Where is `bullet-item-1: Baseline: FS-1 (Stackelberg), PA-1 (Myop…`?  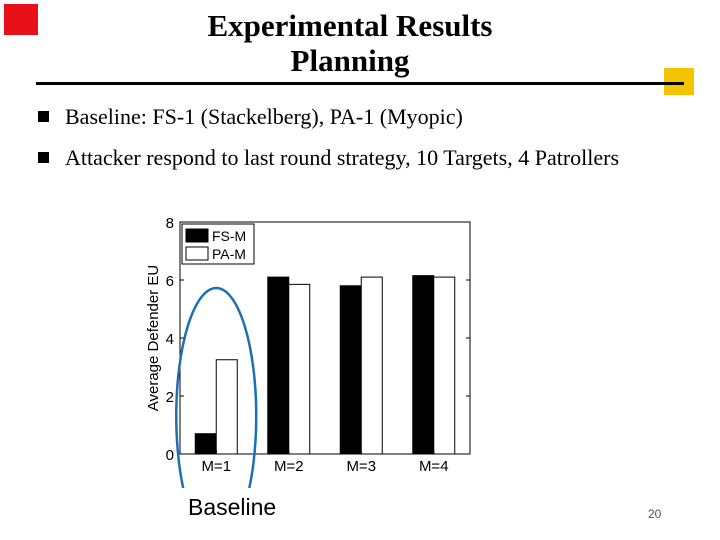
bullet-item-1: Baseline: FS-1 (Stackelberg), PA-1 (Myop… is located at coordinates (250, 117).